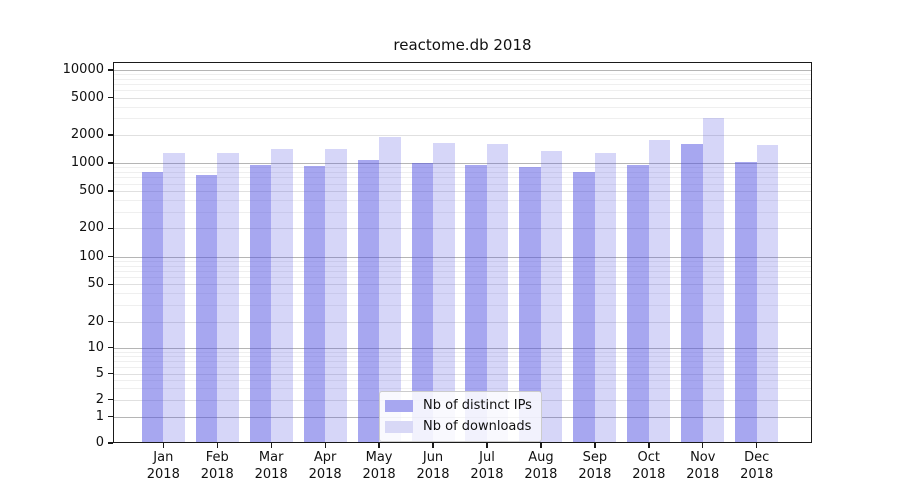 The height and width of the screenshot is (500, 900). I want to click on legend-label: Nb of downloads, so click(477, 426).